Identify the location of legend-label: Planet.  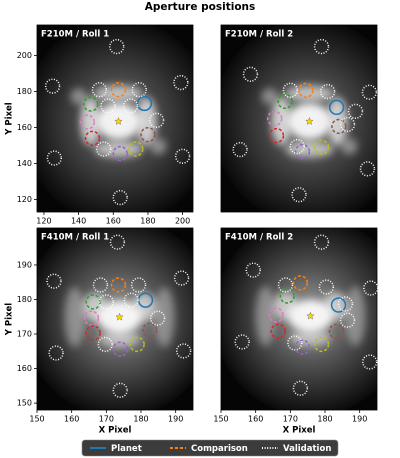
(126, 449).